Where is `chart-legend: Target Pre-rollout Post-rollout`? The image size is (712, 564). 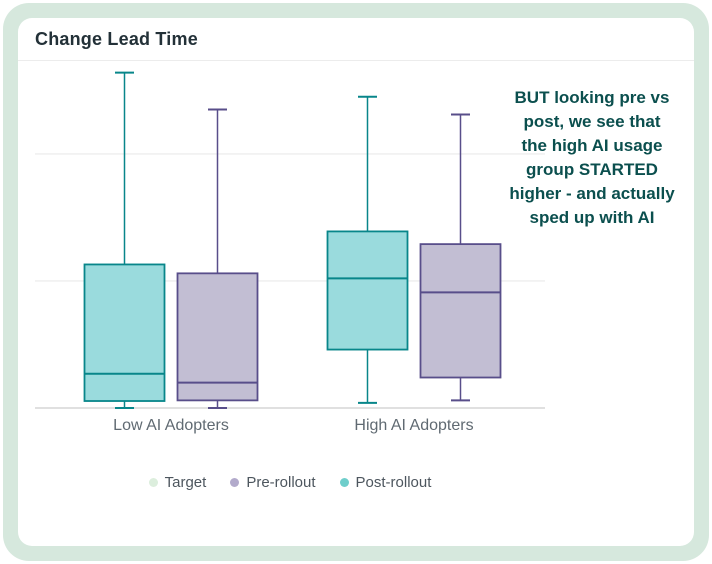 chart-legend: Target Pre-rollout Post-rollout is located at coordinates (290, 482).